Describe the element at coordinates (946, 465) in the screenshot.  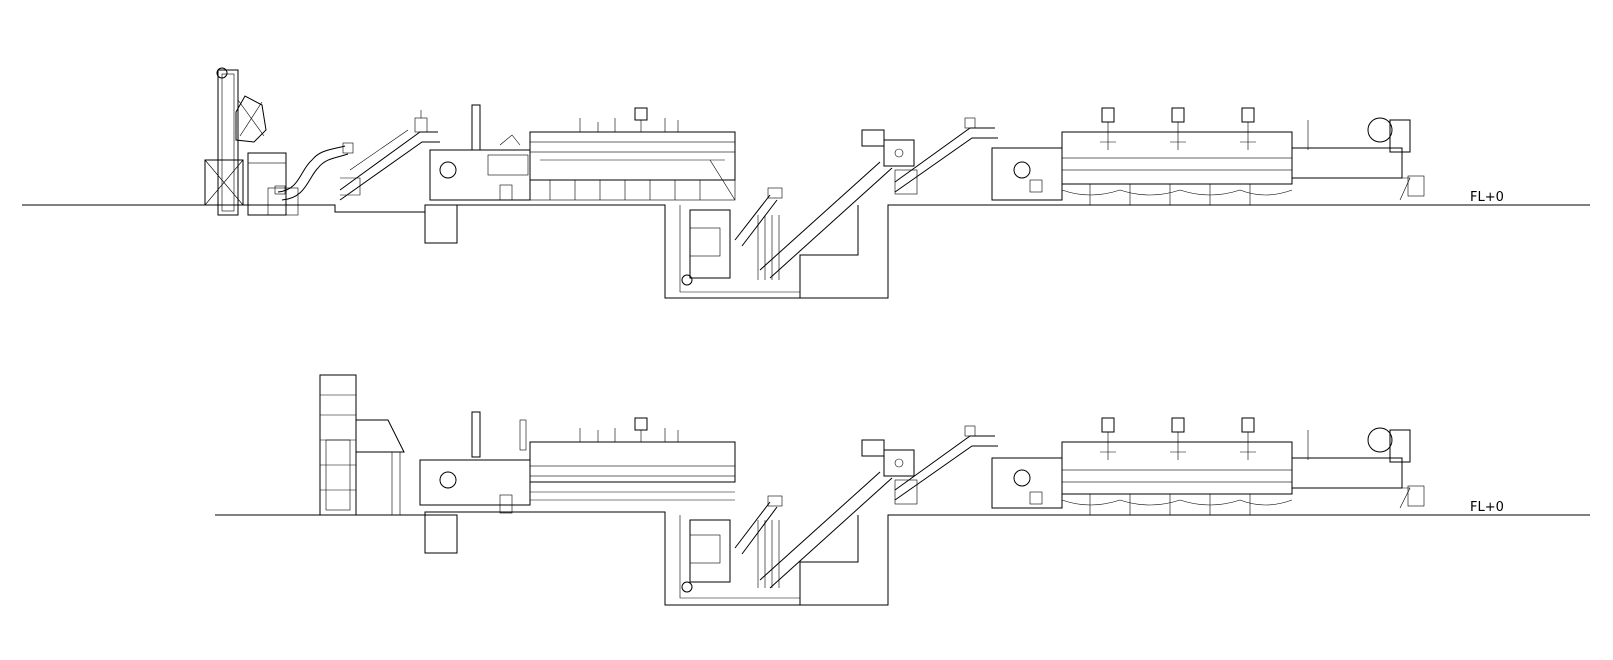
I see `inclined-conveyor` at that location.